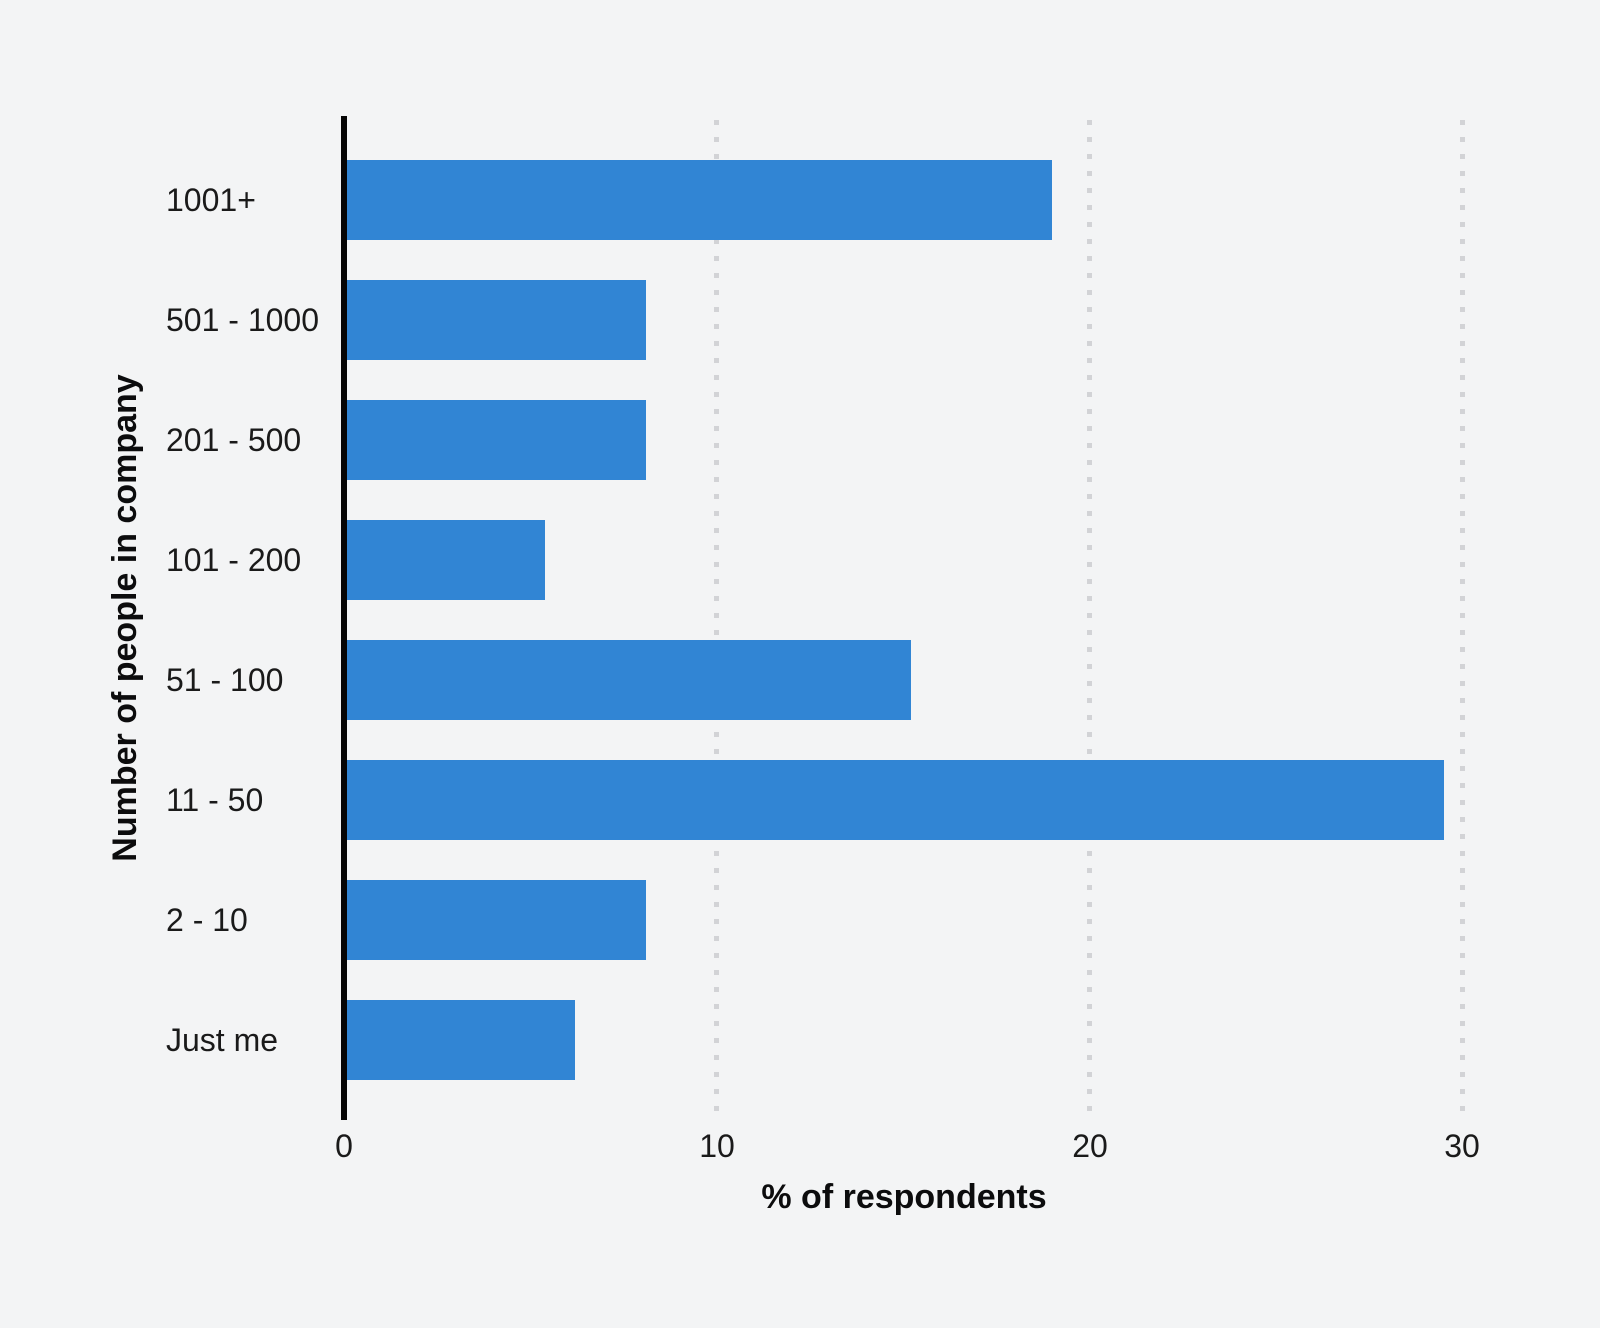 This screenshot has width=1600, height=1328. Describe the element at coordinates (1462, 1146) in the screenshot. I see `x-tick-label: 30` at that location.